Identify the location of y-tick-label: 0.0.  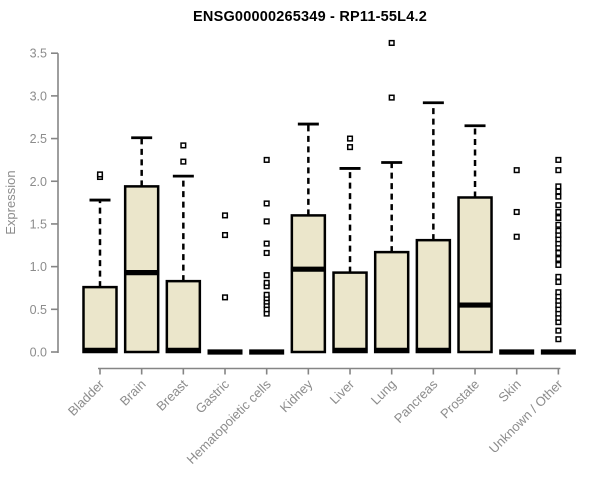
(38, 353).